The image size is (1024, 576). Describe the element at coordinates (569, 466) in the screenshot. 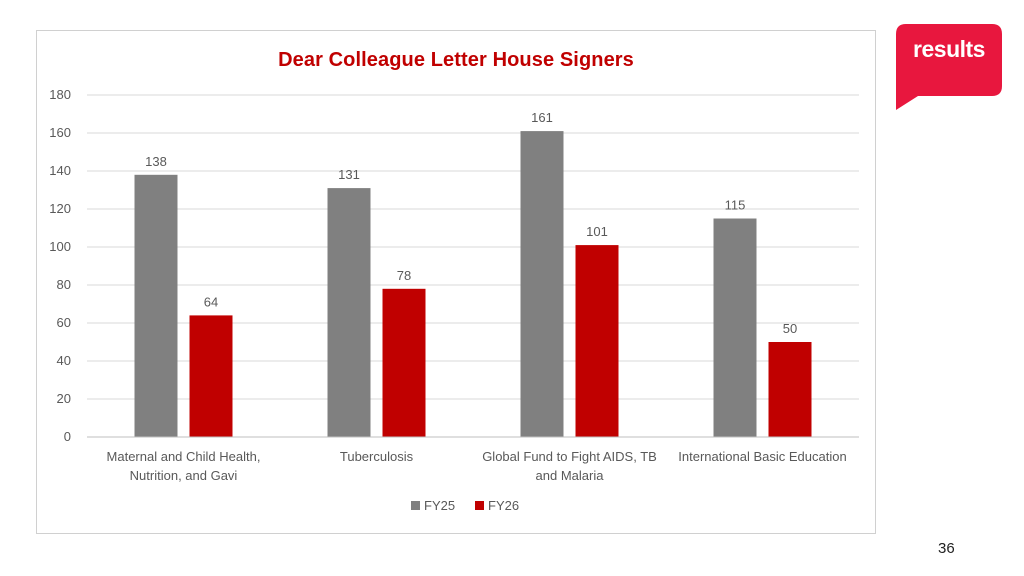

I see `x-tick-label: Global Fund to Fight AIDS, TB and Malaria` at that location.